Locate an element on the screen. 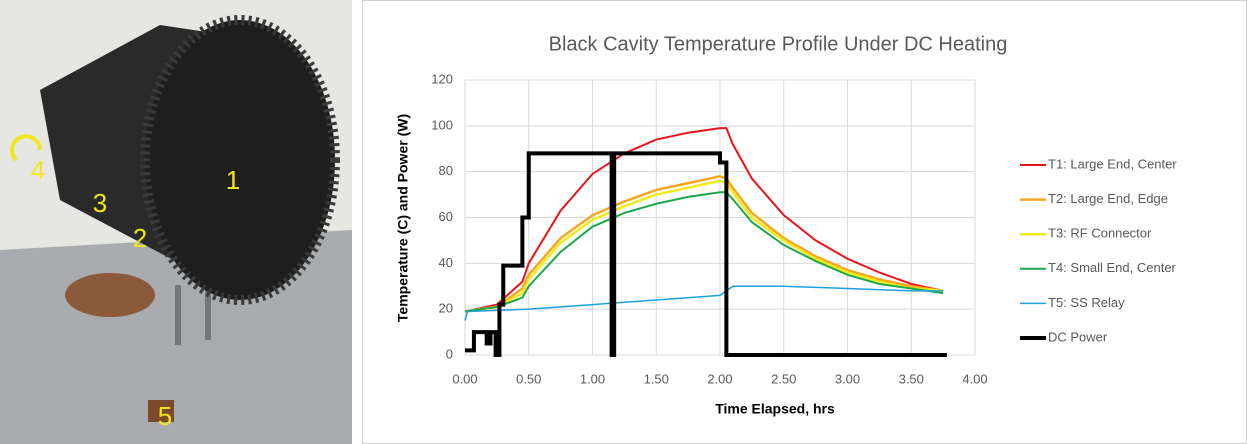 The height and width of the screenshot is (444, 1247). x-tick-label: 3.00 is located at coordinates (847, 378).